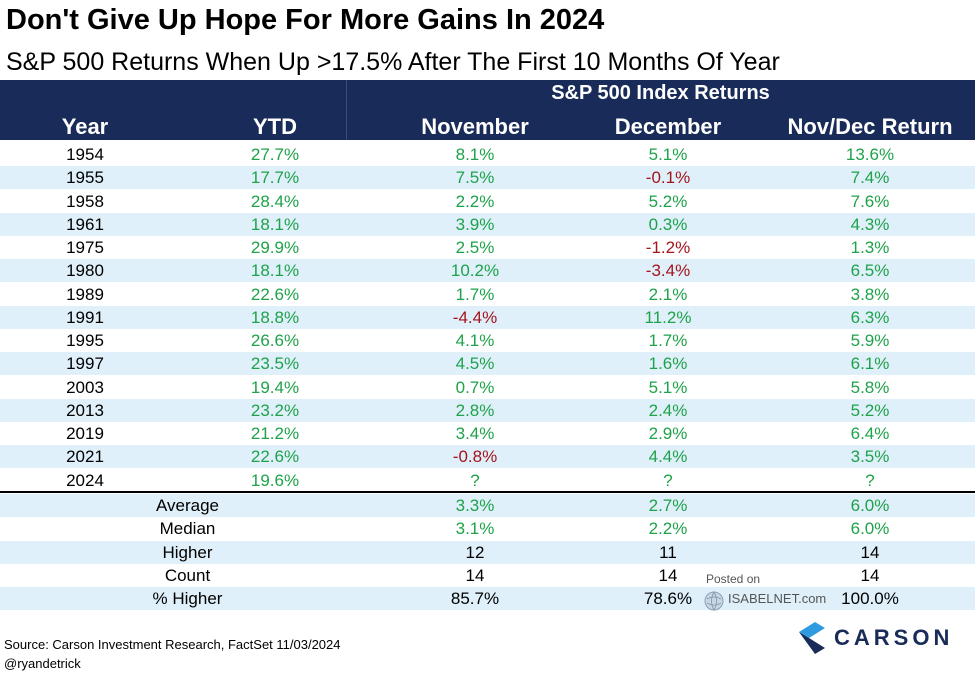  What do you see at coordinates (668, 340) in the screenshot?
I see `cell-december: 1.7%` at bounding box center [668, 340].